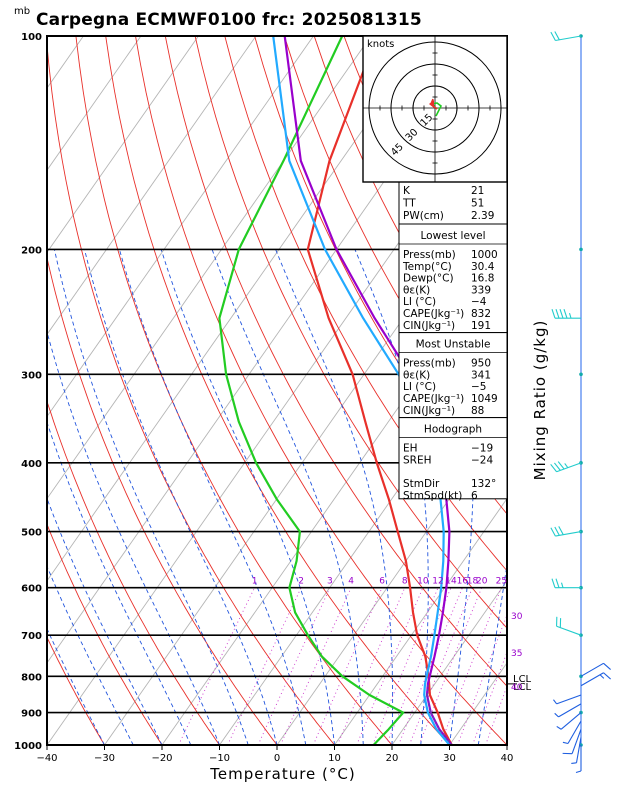  I want to click on index-value: 1000, so click(484, 255).